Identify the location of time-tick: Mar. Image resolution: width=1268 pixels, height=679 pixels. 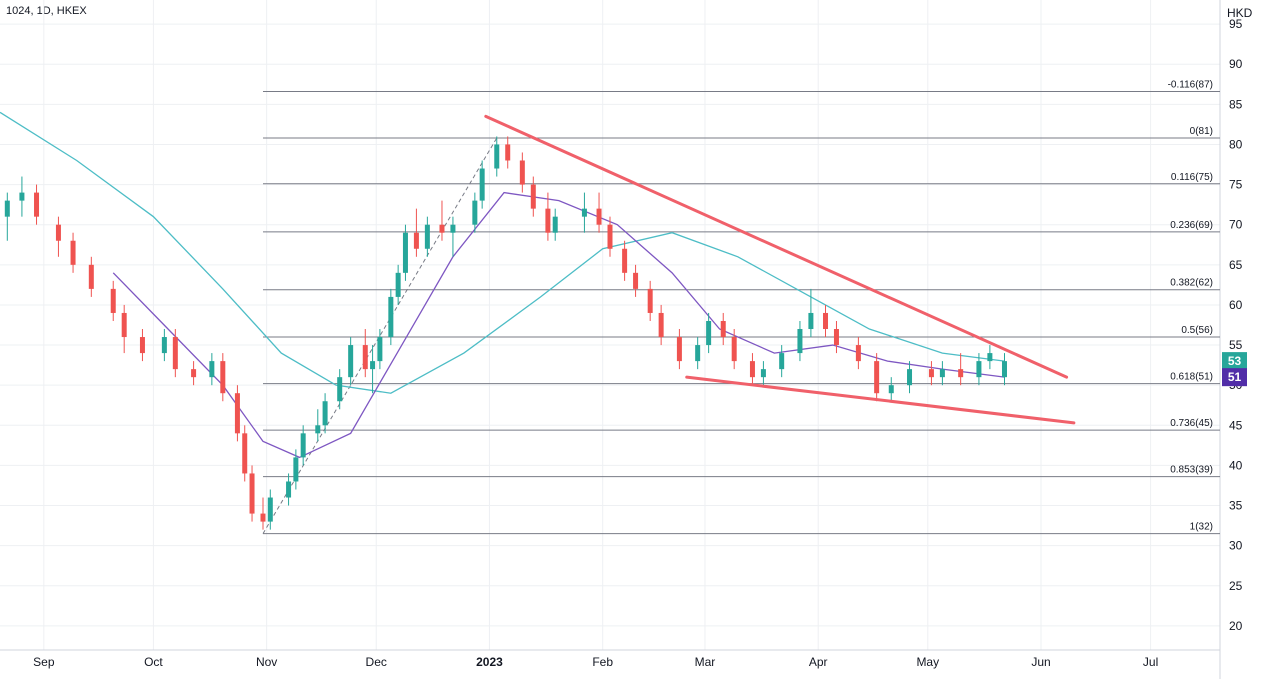
(705, 662).